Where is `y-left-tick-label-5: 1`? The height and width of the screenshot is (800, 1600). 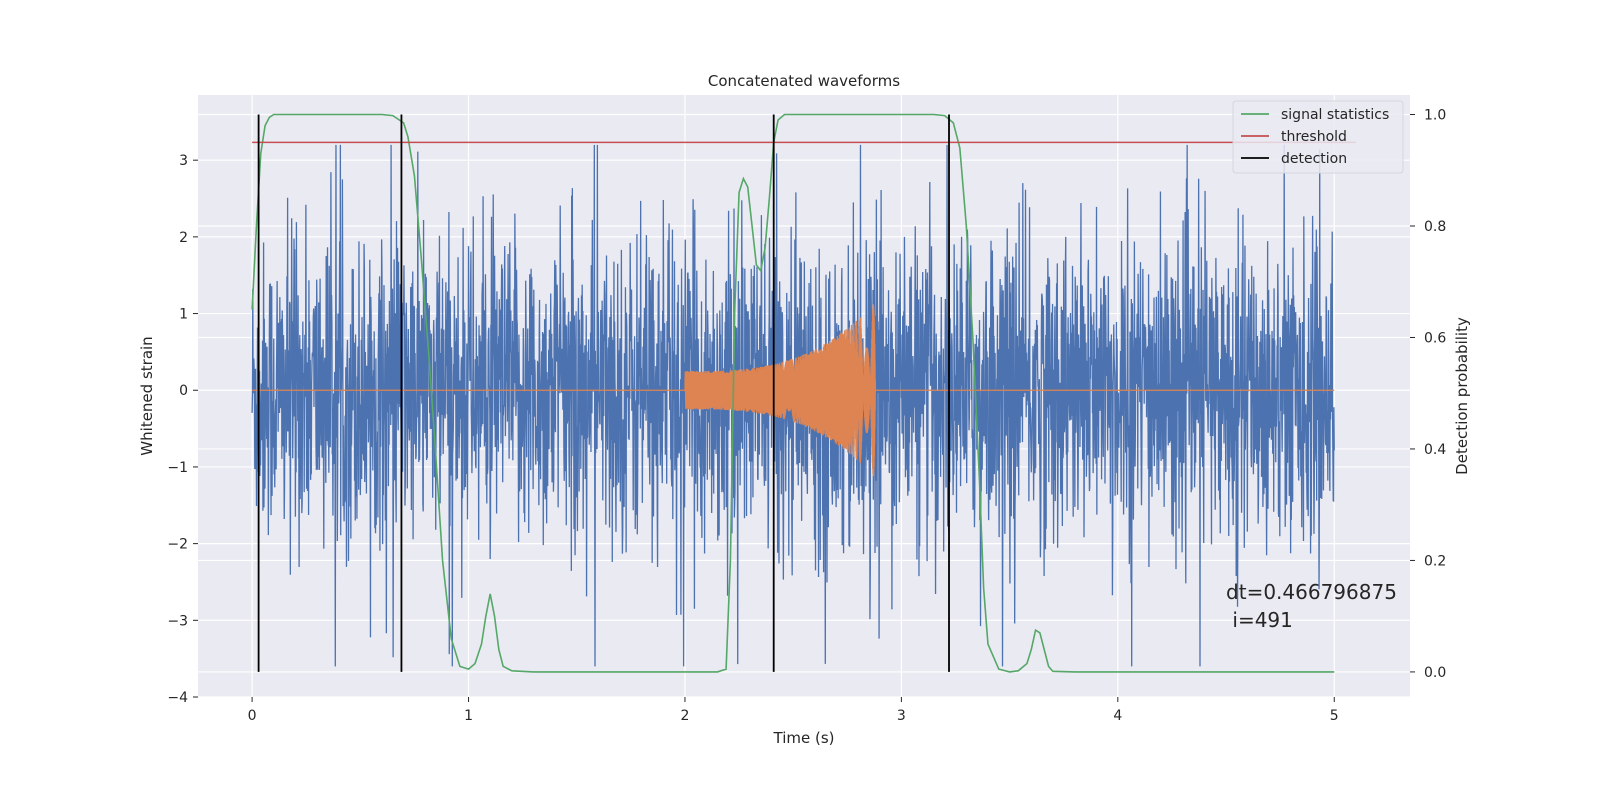 y-left-tick-label-5: 1 is located at coordinates (183, 315).